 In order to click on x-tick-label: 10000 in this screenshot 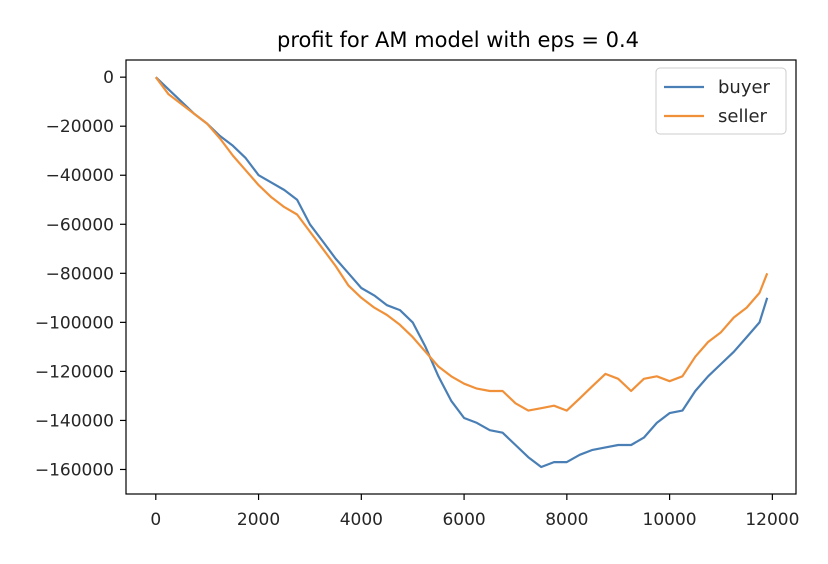, I will do `click(670, 520)`.